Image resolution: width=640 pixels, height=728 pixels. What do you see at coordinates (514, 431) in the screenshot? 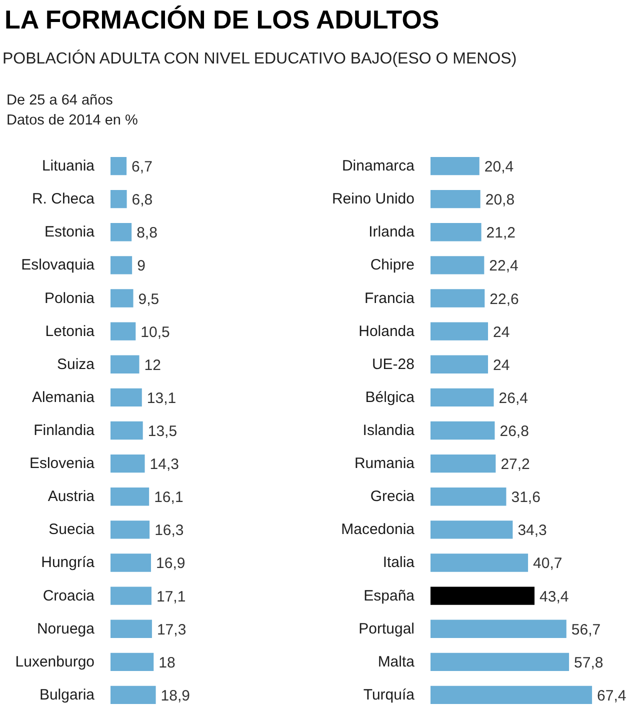
I see `data-label: 26,8` at bounding box center [514, 431].